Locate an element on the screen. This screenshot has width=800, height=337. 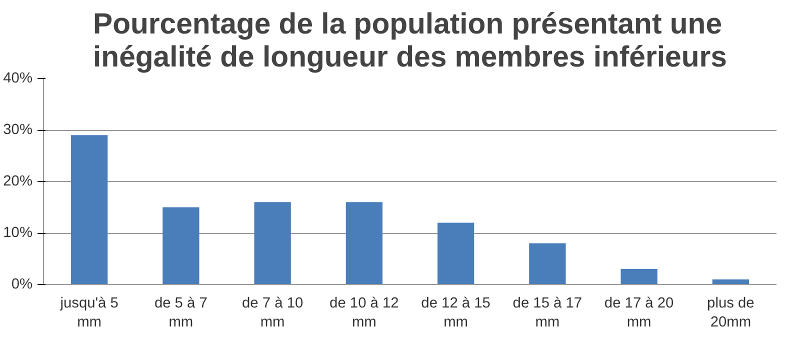
y-tick-label: 30% is located at coordinates (18, 130).